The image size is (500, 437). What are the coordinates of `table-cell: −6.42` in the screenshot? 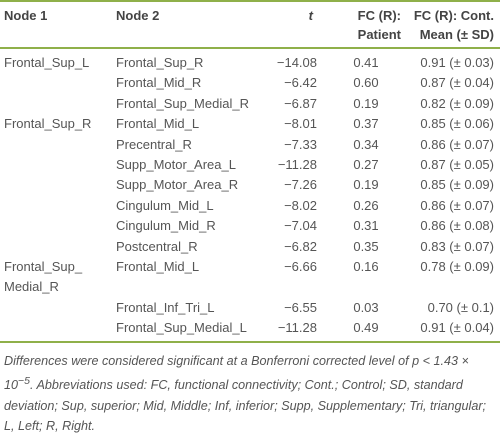 It's located at (300, 83).